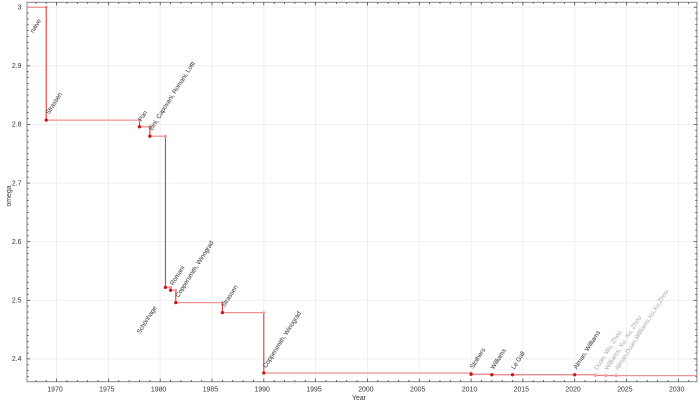 Image resolution: width=700 pixels, height=402 pixels. Describe the element at coordinates (158, 389) in the screenshot. I see `svg-text: 1980` at that location.